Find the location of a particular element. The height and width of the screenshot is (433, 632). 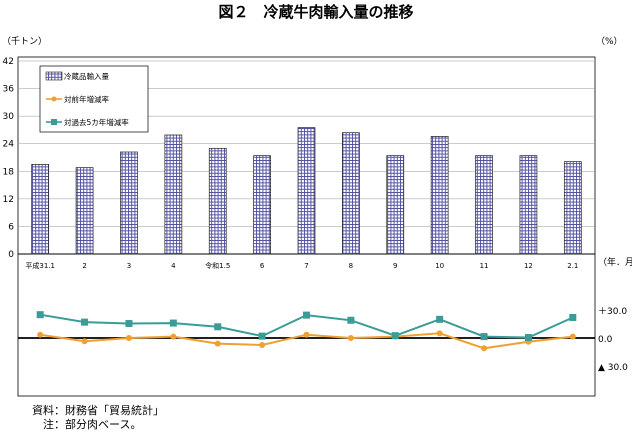

x-unit-label: （年．月） is located at coordinates (615, 262).